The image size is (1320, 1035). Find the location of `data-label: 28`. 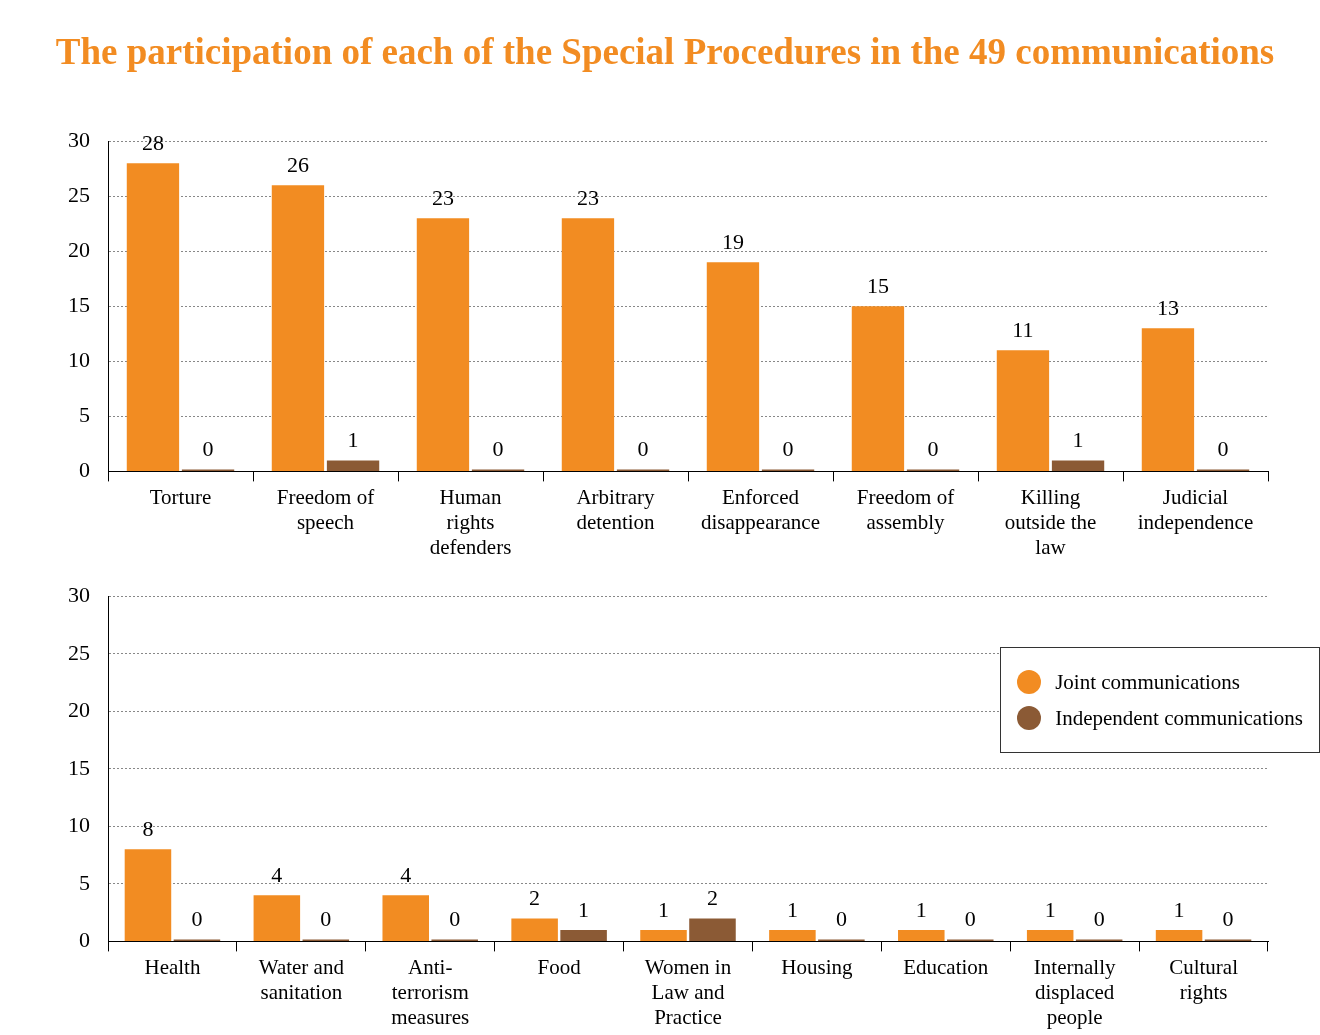

data-label: 28 is located at coordinates (152, 142).